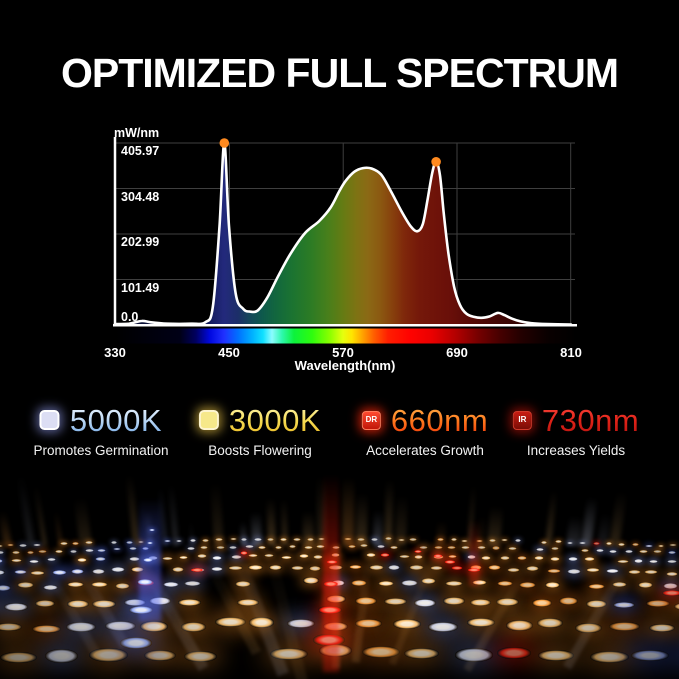  What do you see at coordinates (425, 450) in the screenshot?
I see `legend-description: Accelerates Growth` at bounding box center [425, 450].